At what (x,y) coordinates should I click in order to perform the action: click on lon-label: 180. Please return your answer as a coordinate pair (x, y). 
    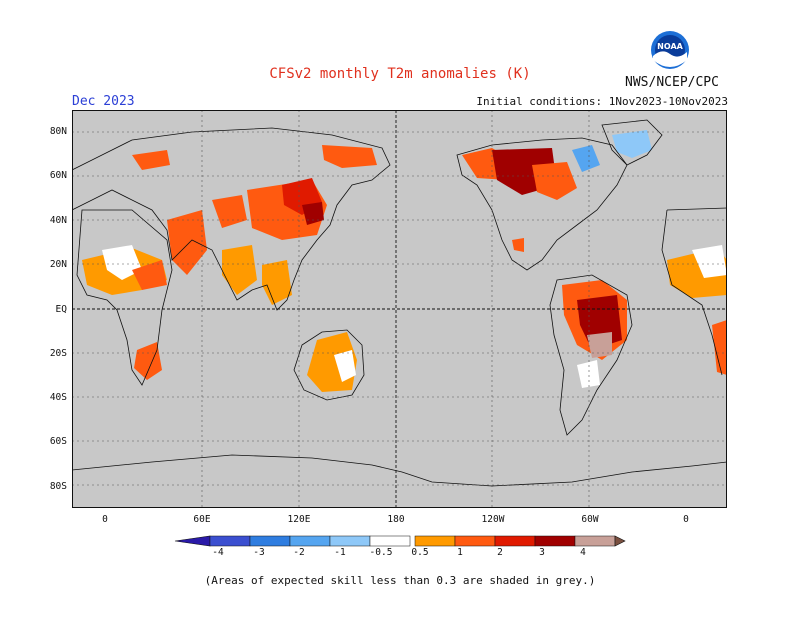
    Looking at the image, I should click on (396, 519).